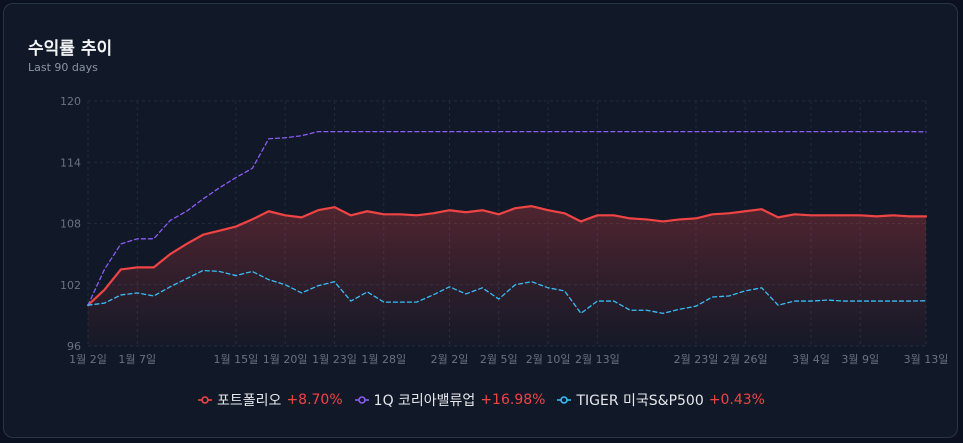  I want to click on legend-item-1: 1Q 코리아밸류업 +16.98%, so click(450, 400).